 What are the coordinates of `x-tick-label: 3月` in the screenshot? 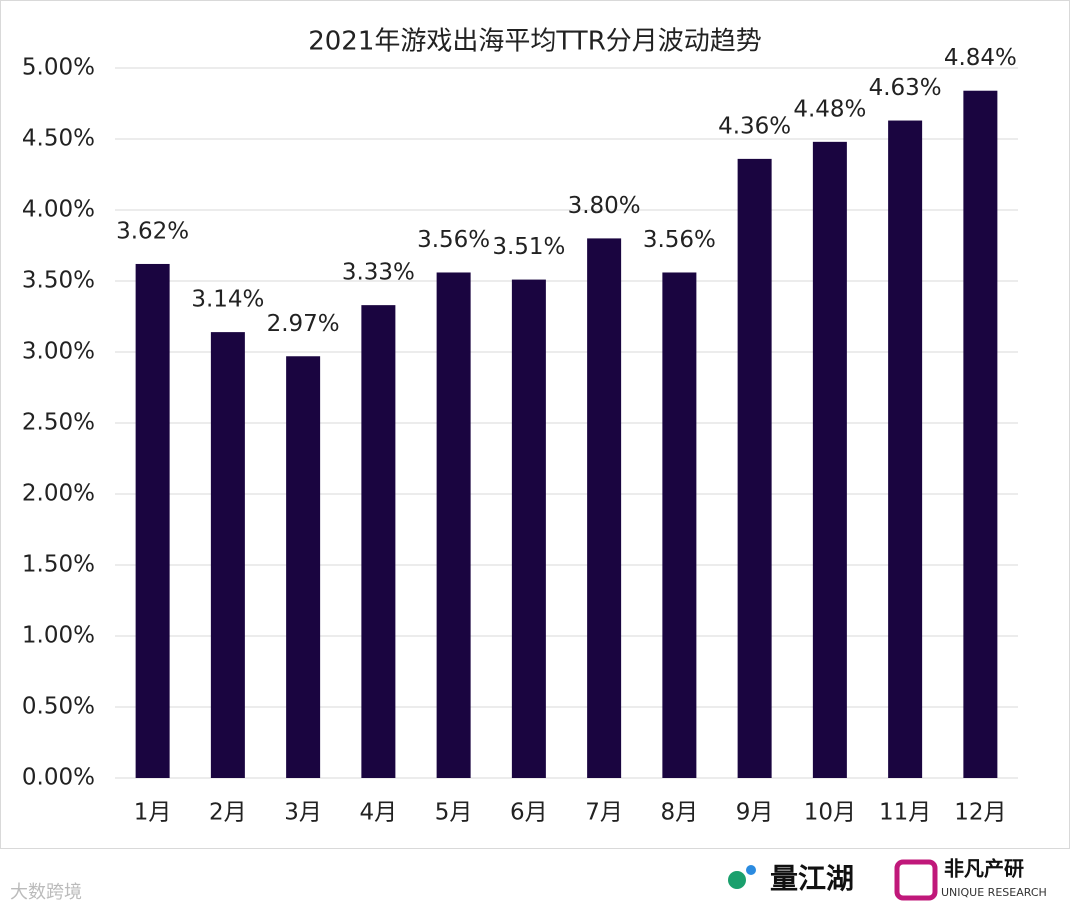 It's located at (303, 813).